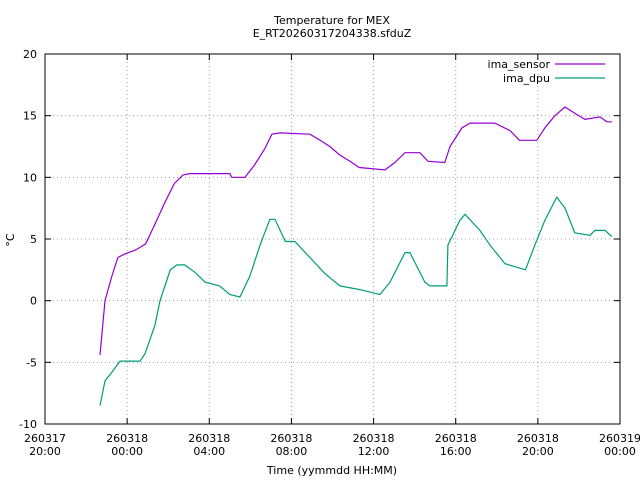  Describe the element at coordinates (291, 445) in the screenshot. I see `x-tick-label: 260318 08:00` at that location.